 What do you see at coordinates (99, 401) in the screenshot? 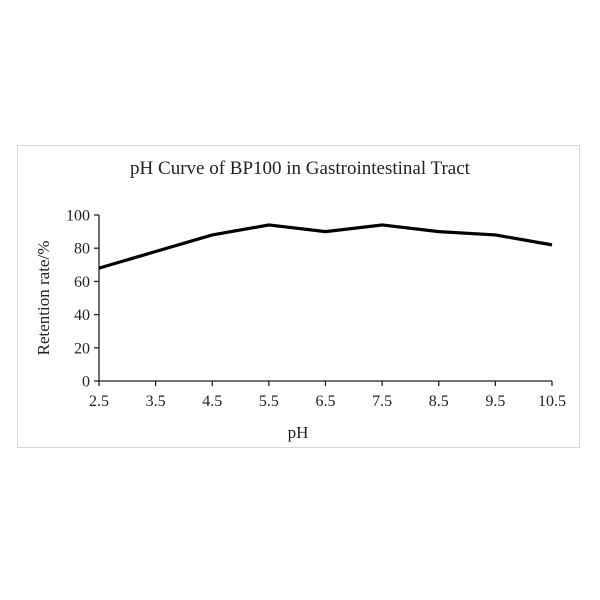
I see `x-tick-label: 2.5` at bounding box center [99, 401].